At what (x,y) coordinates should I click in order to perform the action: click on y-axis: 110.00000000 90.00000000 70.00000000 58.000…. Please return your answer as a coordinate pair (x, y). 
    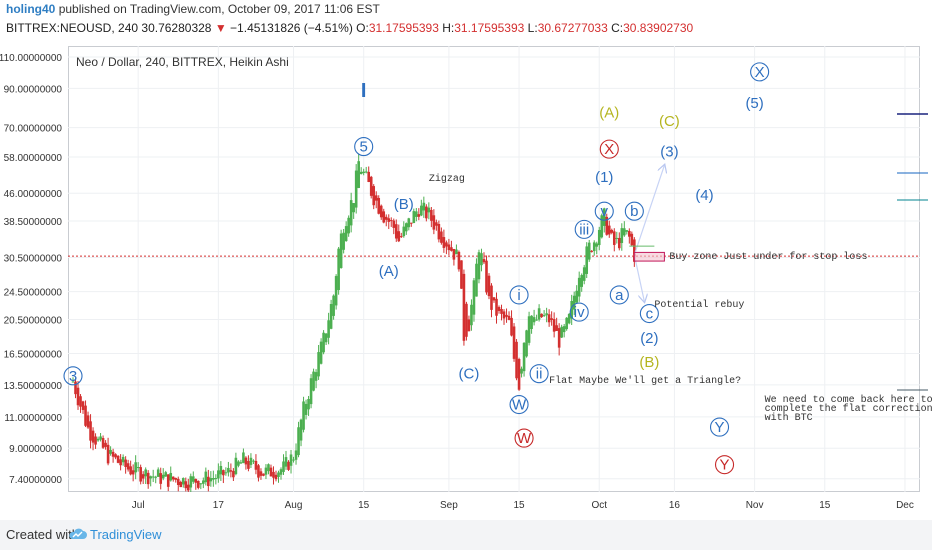
    Looking at the image, I should click on (31, 269).